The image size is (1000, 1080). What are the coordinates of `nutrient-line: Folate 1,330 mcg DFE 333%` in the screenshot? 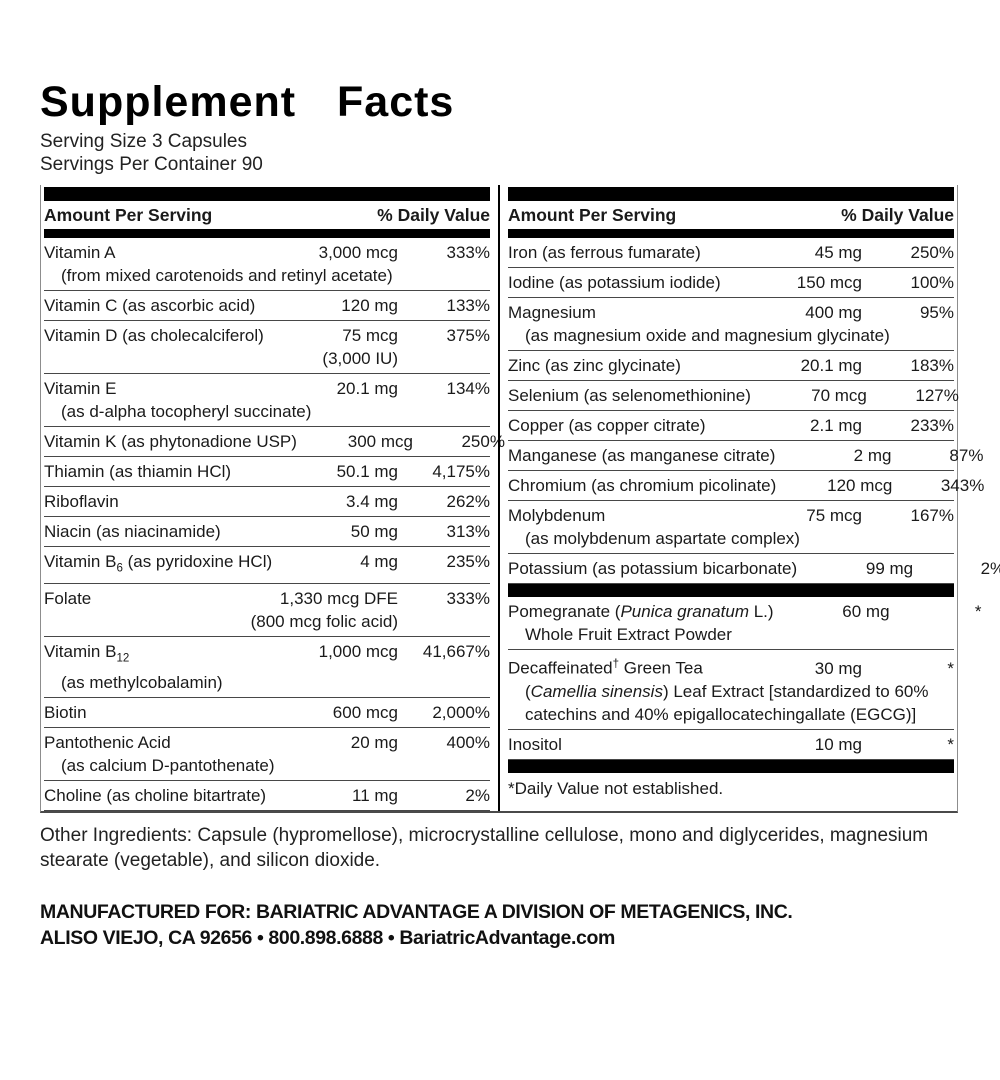 It's located at (267, 598).